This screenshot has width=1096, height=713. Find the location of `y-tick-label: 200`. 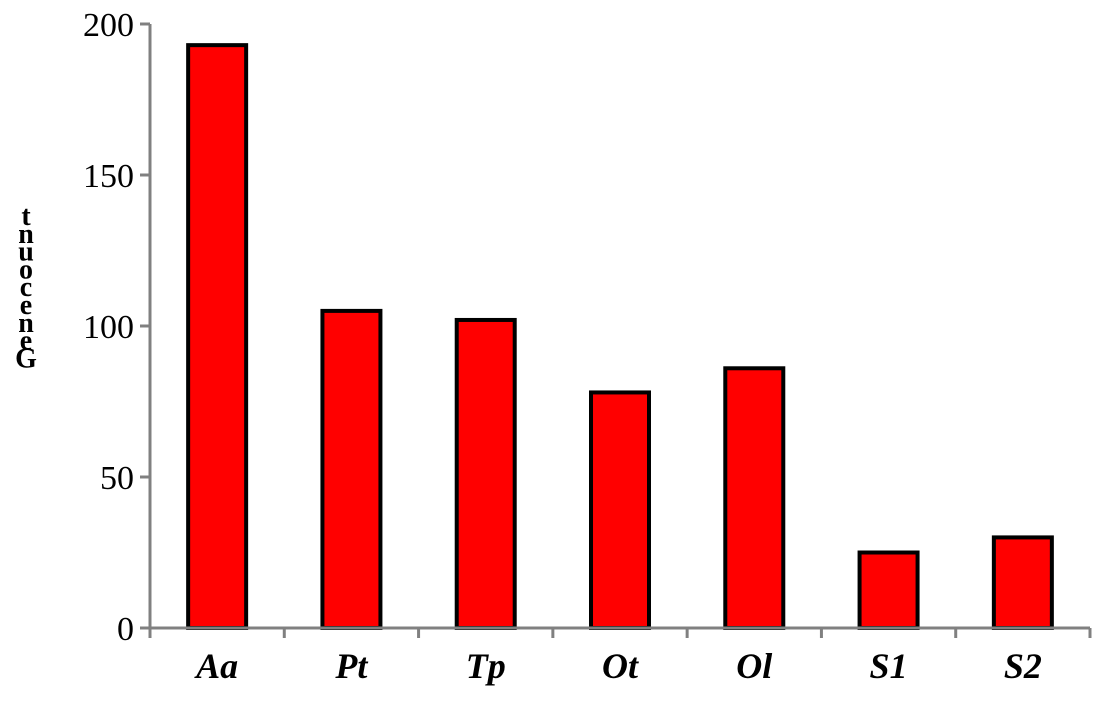

y-tick-label: 200 is located at coordinates (108, 25).